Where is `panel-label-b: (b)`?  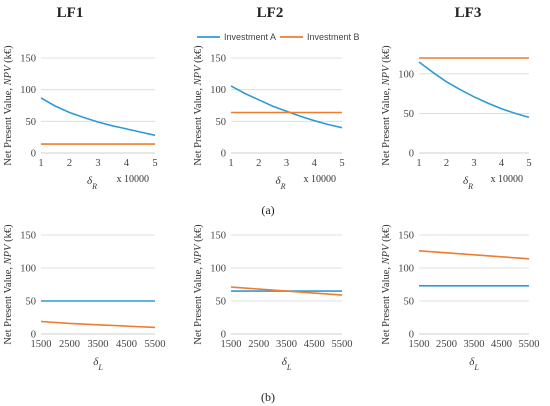
panel-label-b: (b) is located at coordinates (268, 397).